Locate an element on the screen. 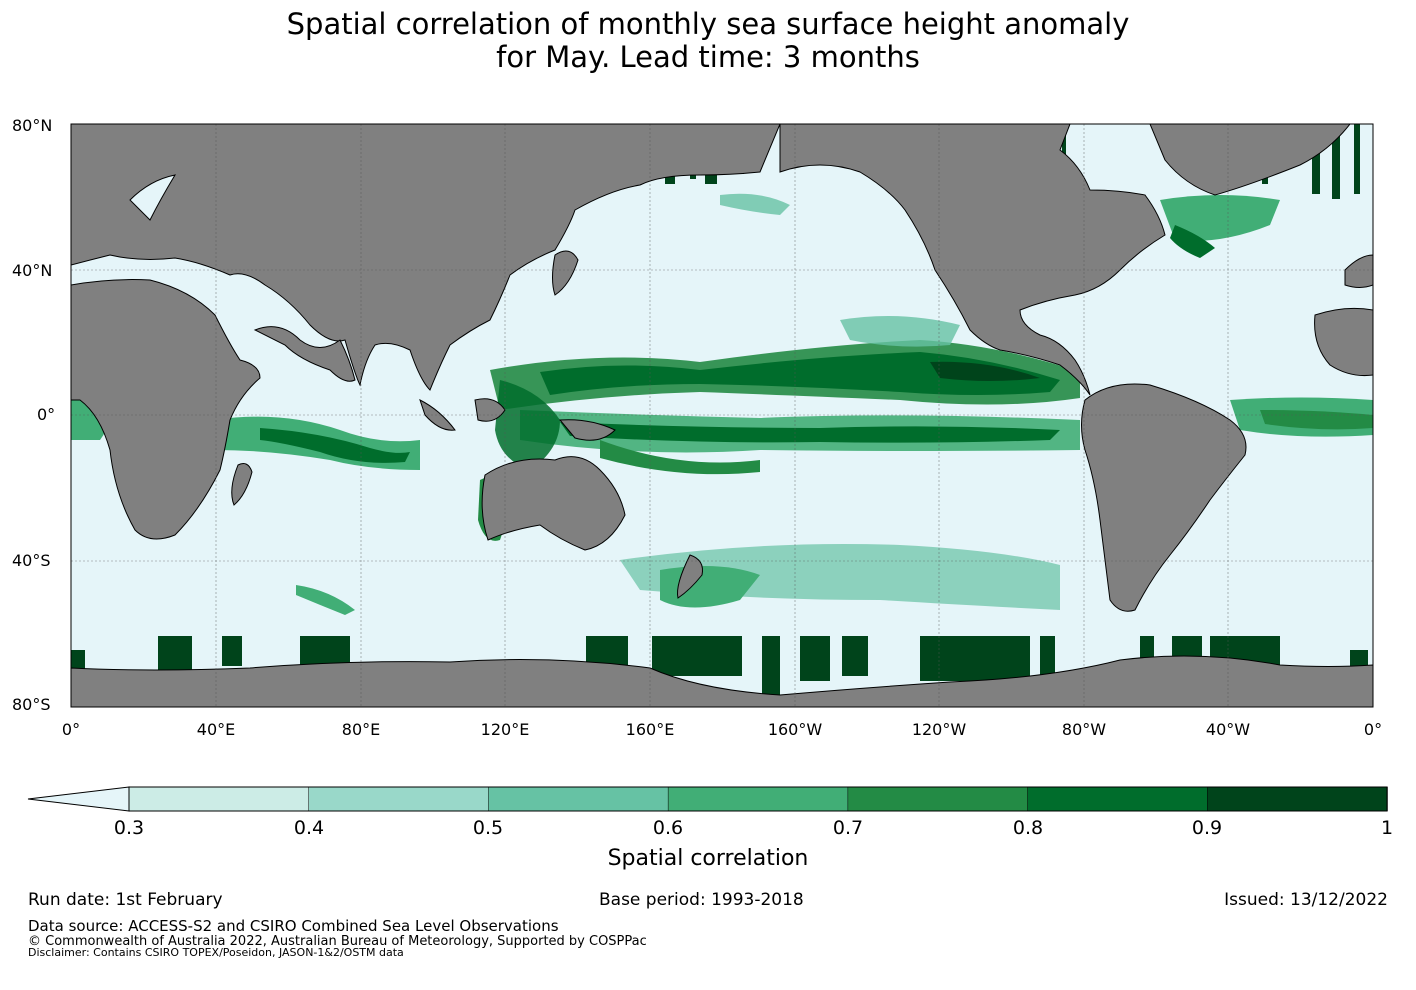  colorbar-tick: 0.5 is located at coordinates (488, 828).